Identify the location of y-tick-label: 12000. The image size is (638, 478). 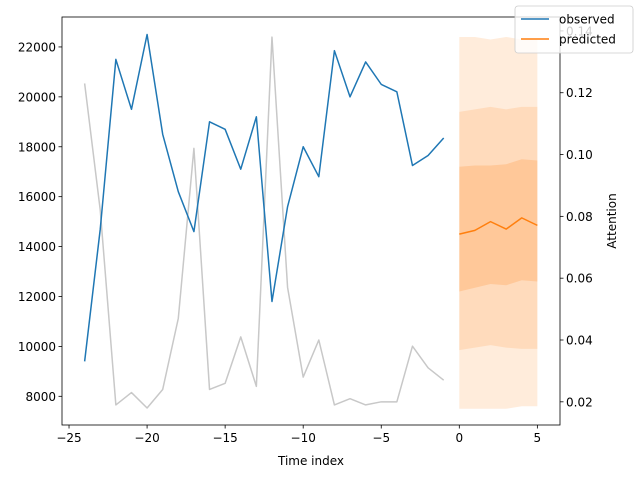
(37, 297).